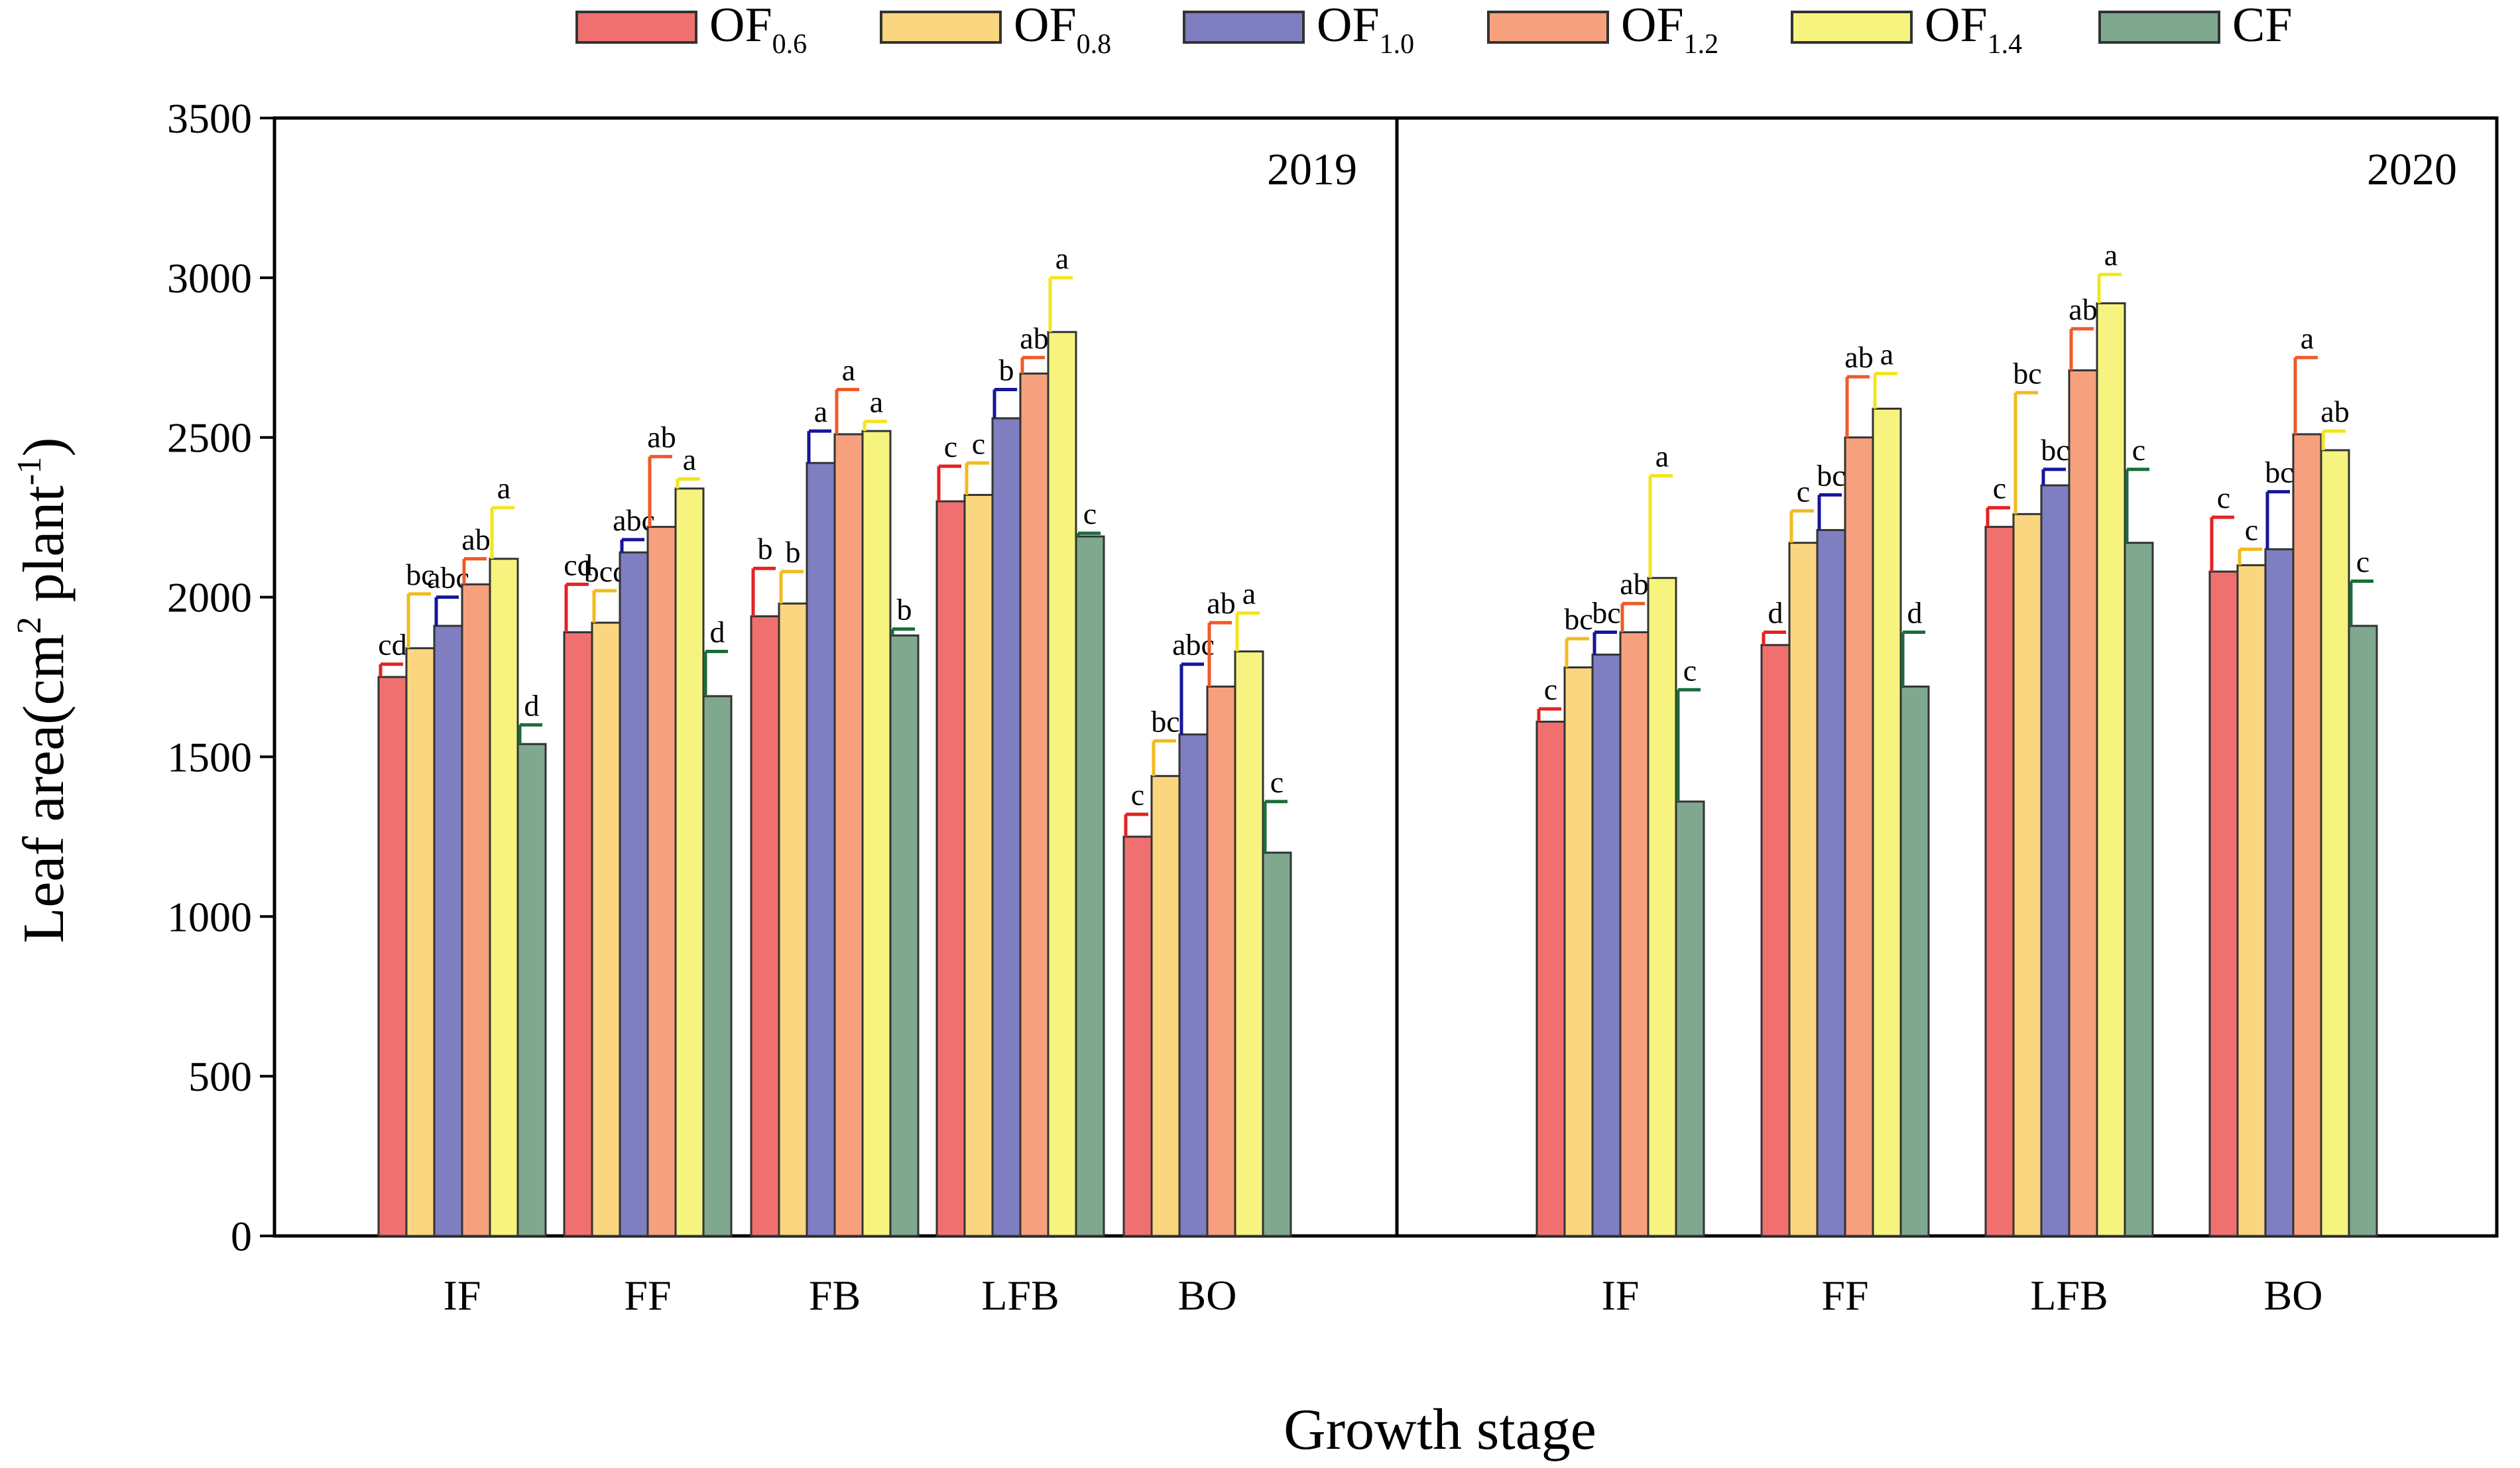 The height and width of the screenshot is (1468, 2520). Describe the element at coordinates (1298, 30) in the screenshot. I see `legend-item-of1-0: OF1.0` at that location.